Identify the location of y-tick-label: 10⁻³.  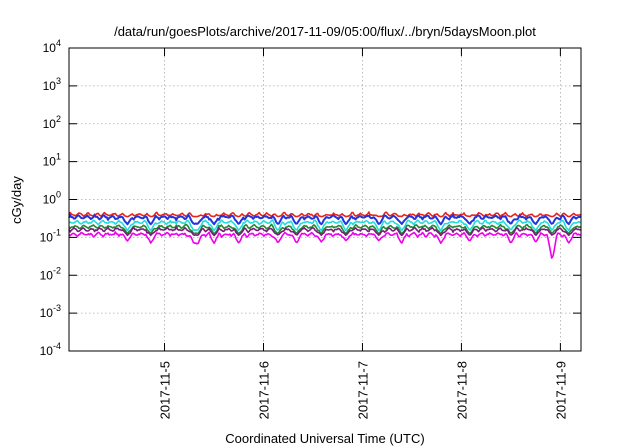
(50, 311).